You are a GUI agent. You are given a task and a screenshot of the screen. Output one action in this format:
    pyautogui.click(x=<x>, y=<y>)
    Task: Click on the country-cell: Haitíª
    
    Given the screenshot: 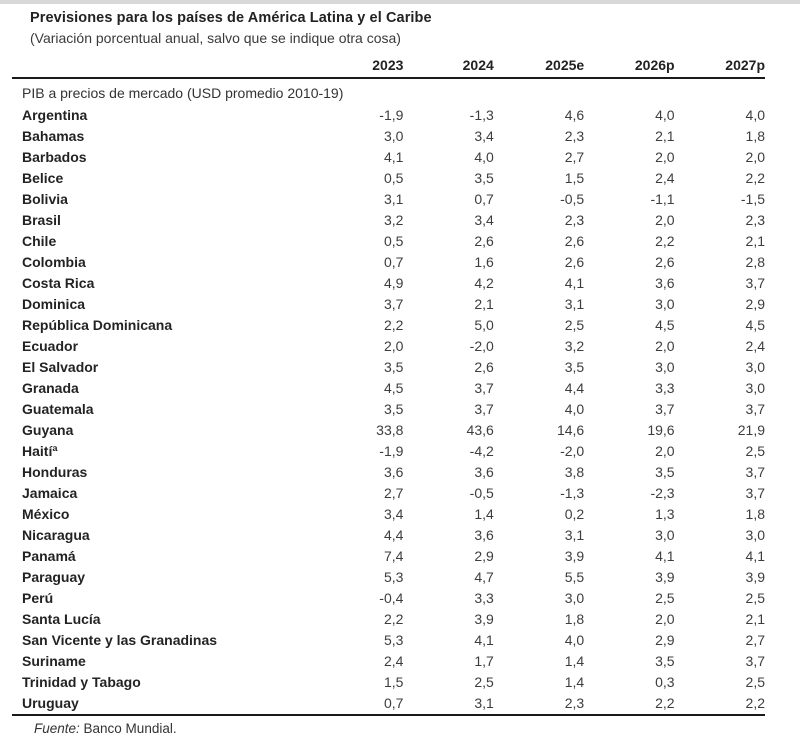 What is the action you would take?
    pyautogui.click(x=40, y=451)
    